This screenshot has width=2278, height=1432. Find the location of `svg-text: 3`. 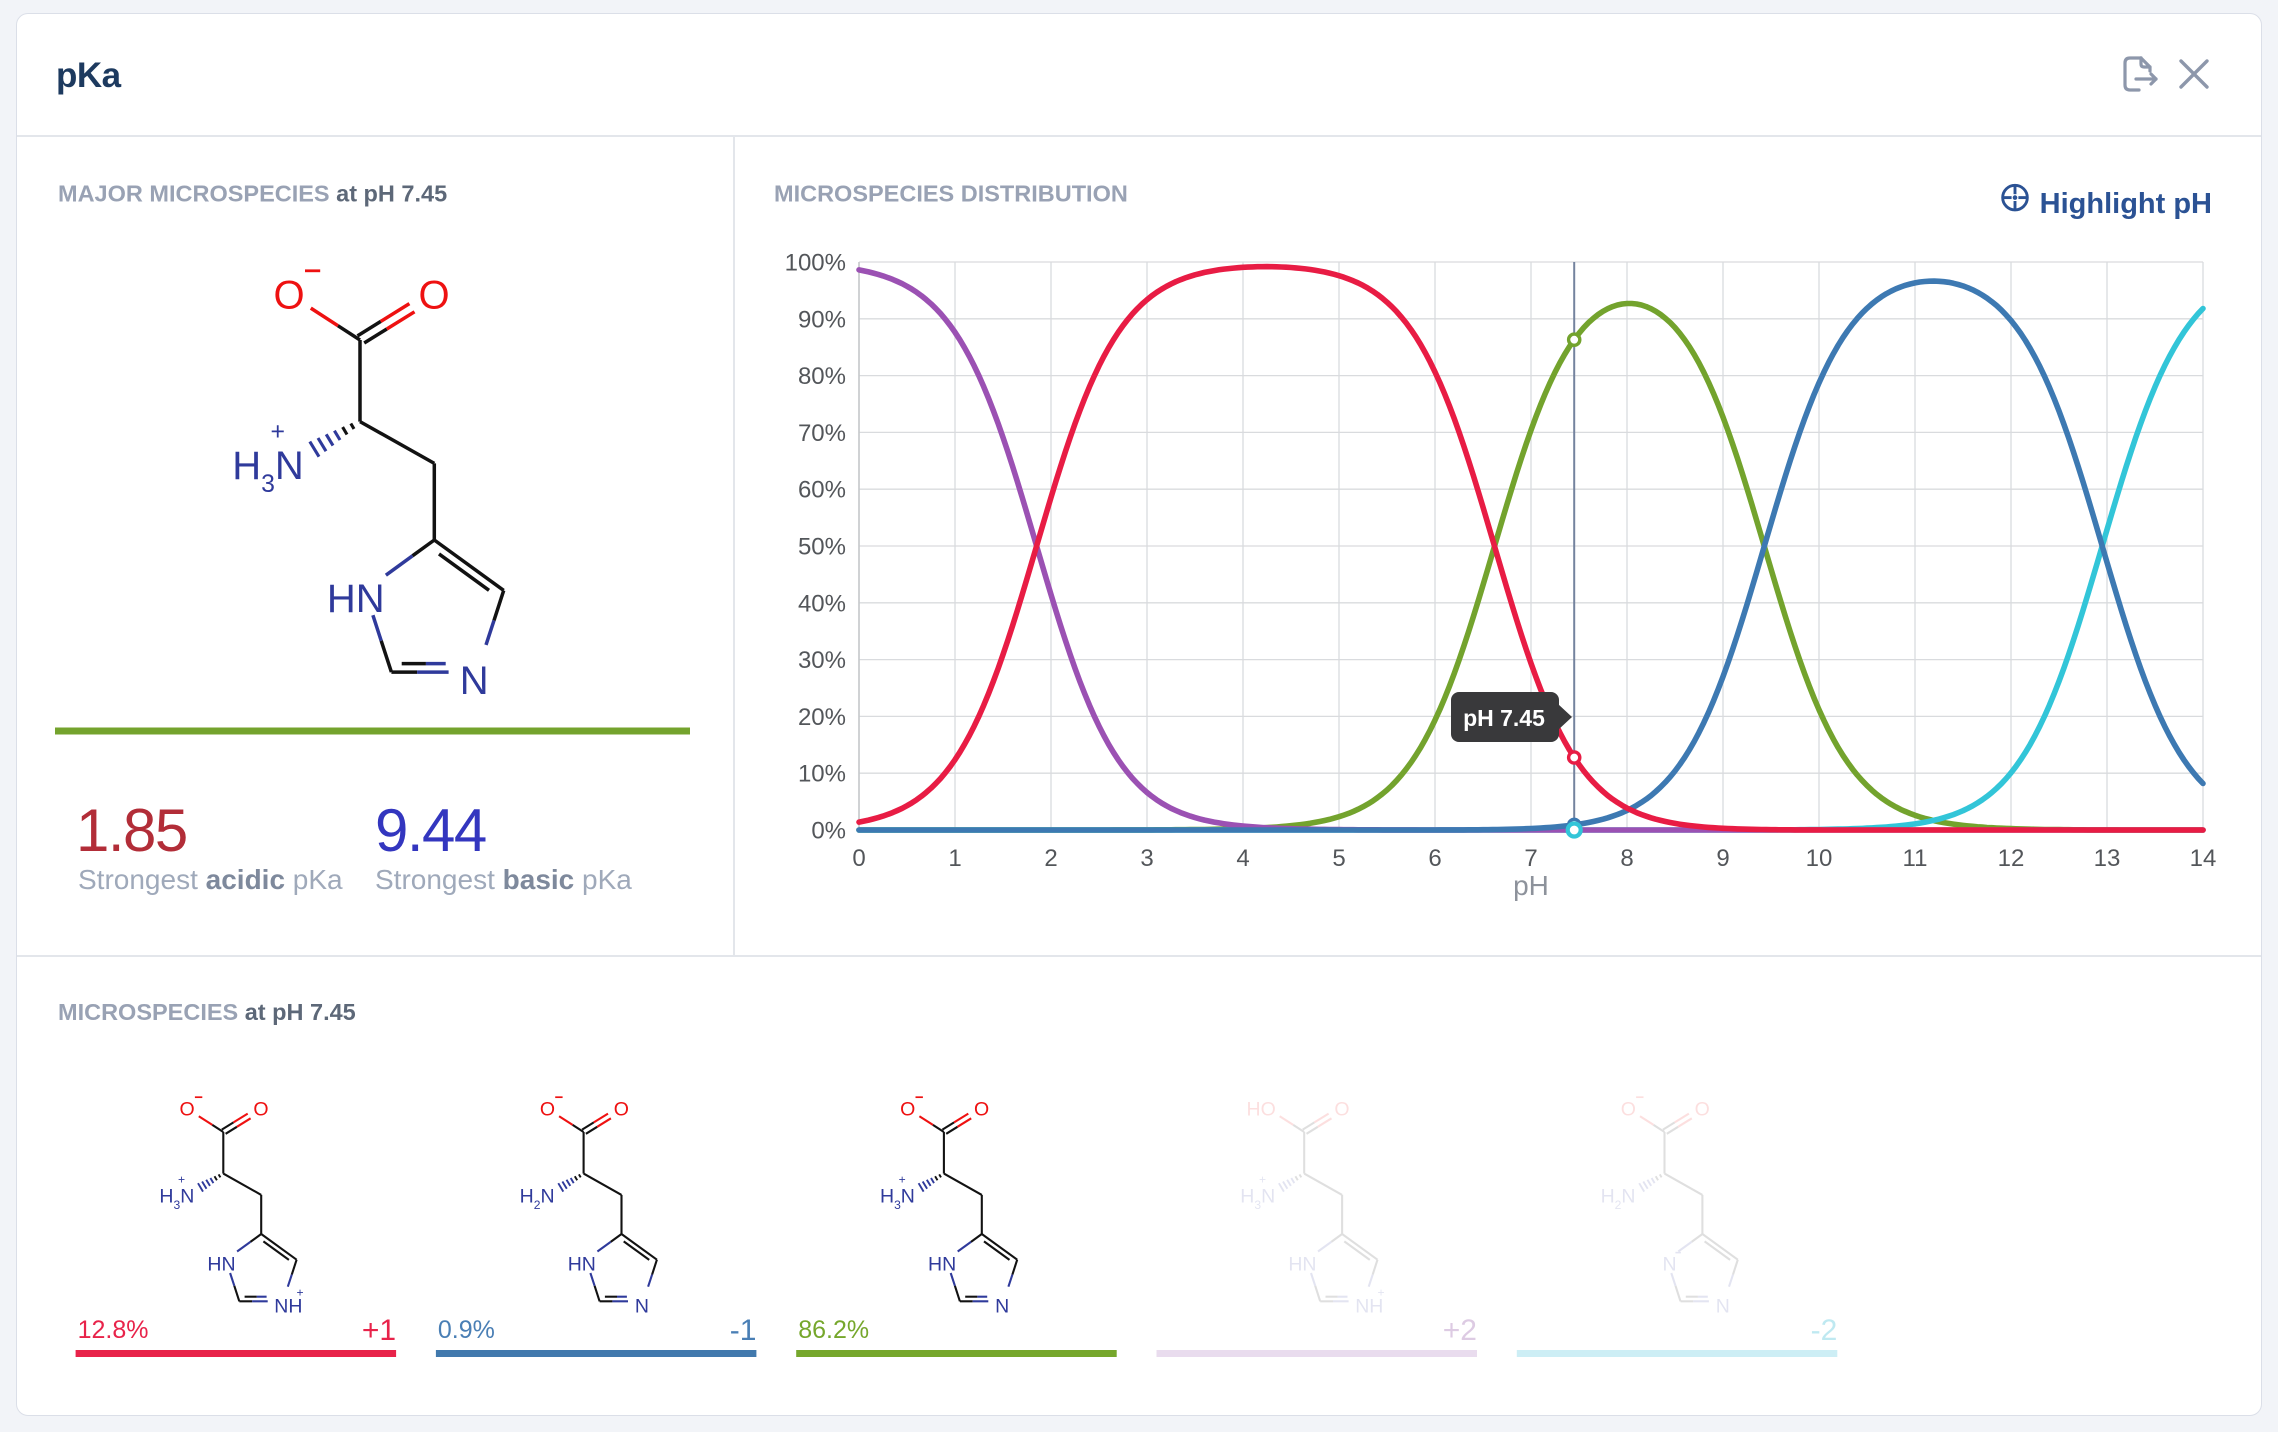

svg-text: 3 is located at coordinates (1146, 858).